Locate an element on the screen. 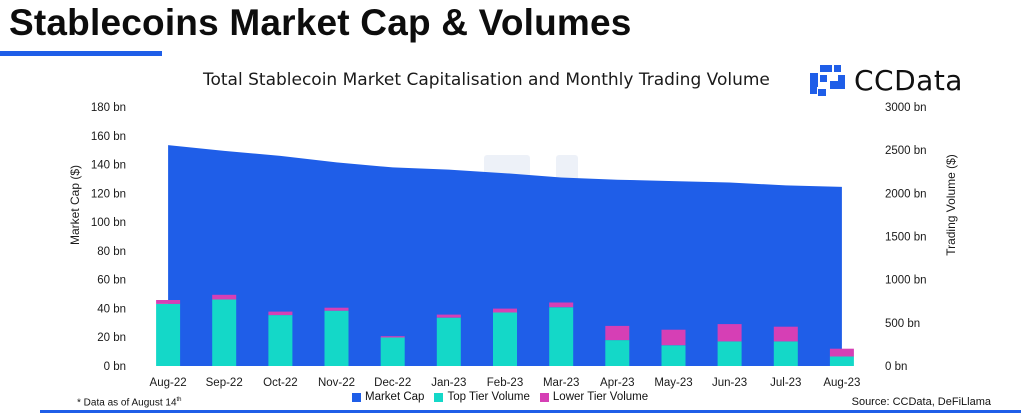  y-left-tick-label: 100 bn is located at coordinates (108, 223).